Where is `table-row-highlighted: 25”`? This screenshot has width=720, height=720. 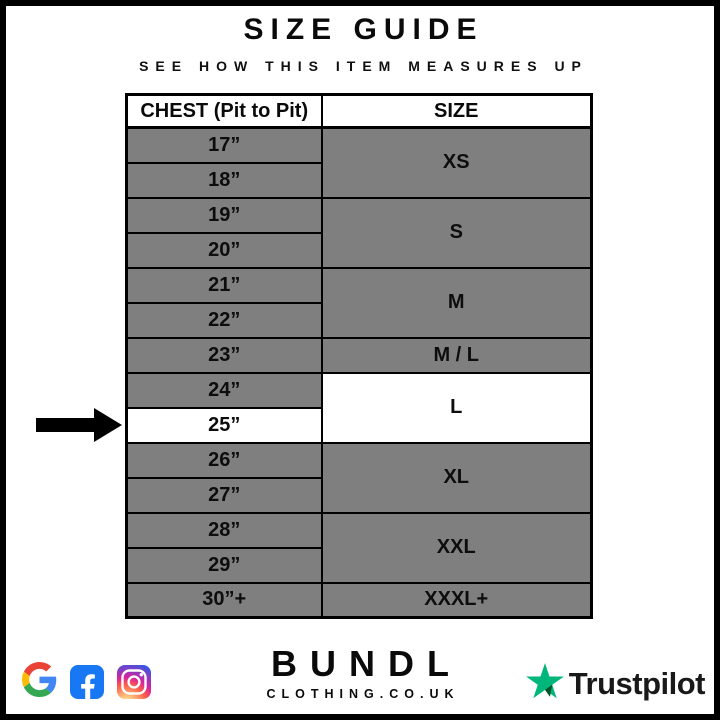
table-row-highlighted: 25” is located at coordinates (358, 425).